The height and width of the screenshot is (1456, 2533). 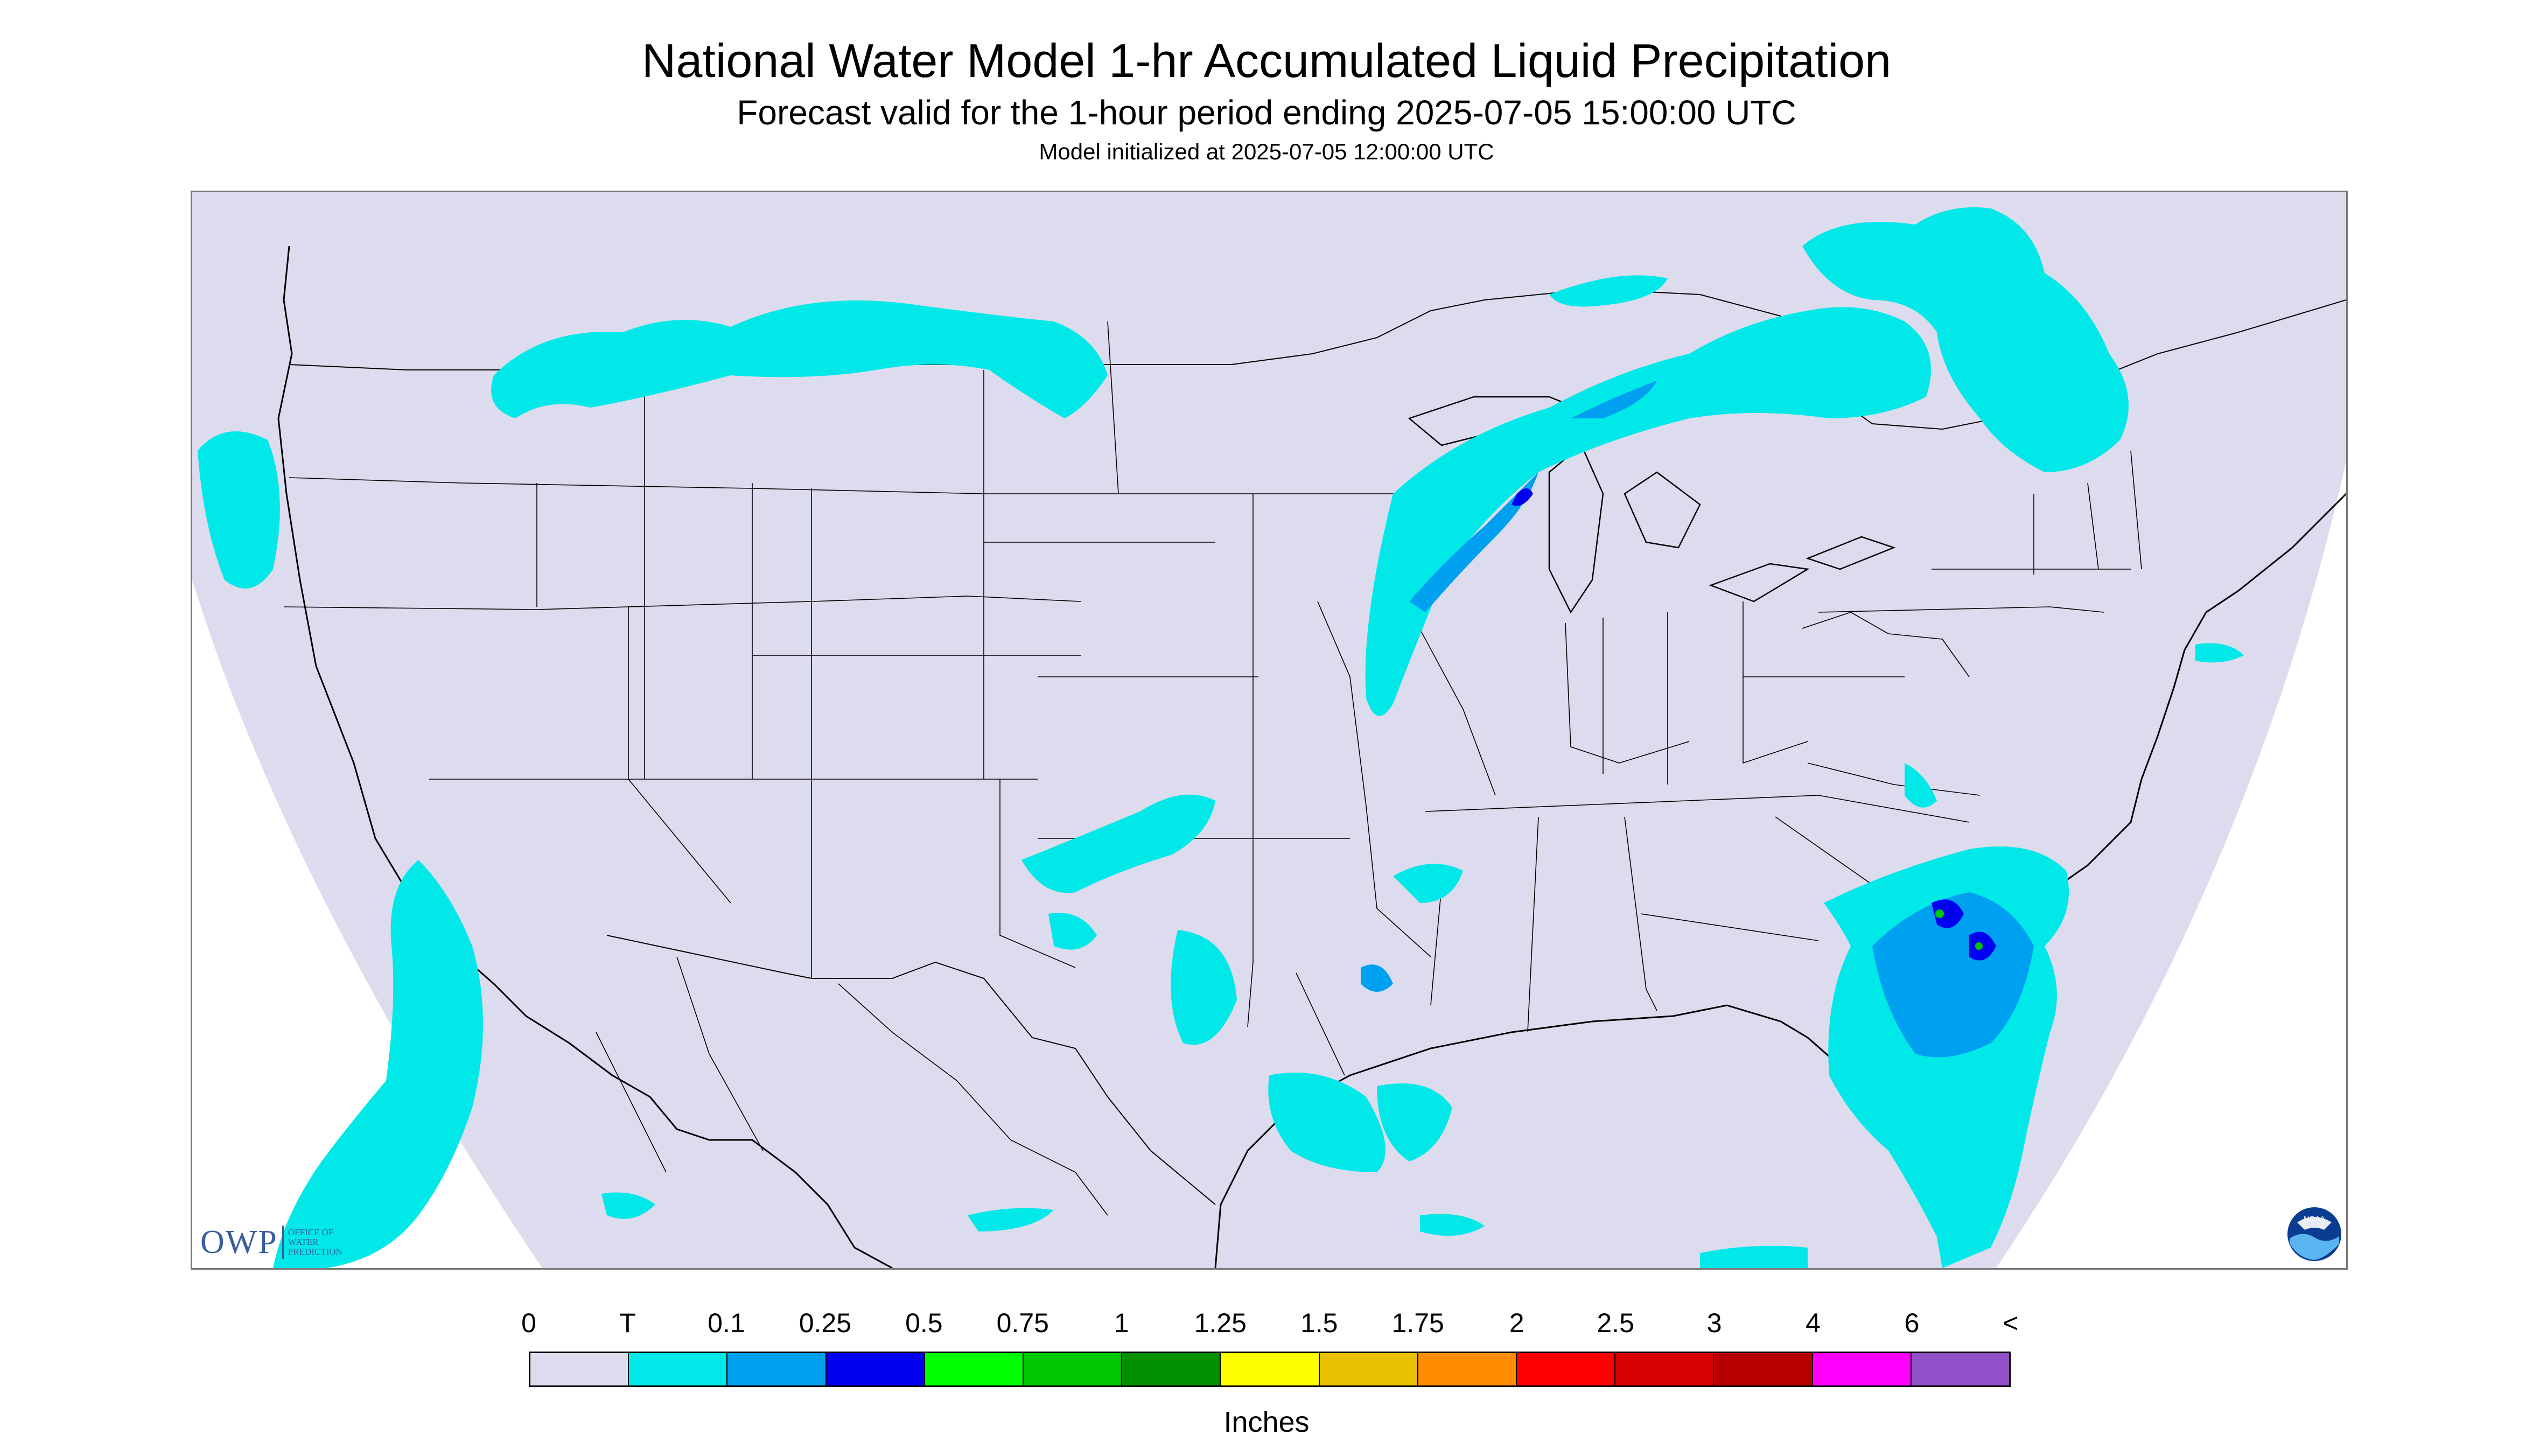 I want to click on owp-subtitle-line-3: PREDICTION, so click(x=315, y=1252).